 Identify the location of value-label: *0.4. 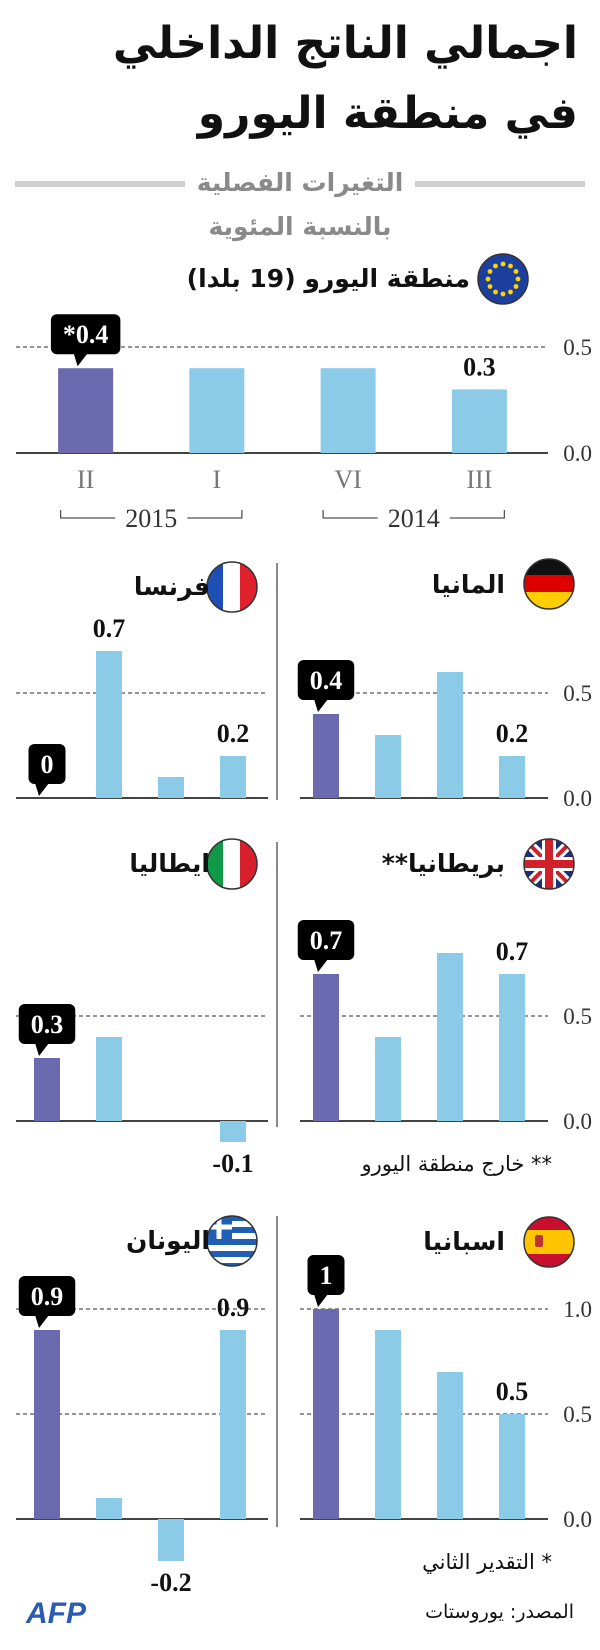
(86, 334).